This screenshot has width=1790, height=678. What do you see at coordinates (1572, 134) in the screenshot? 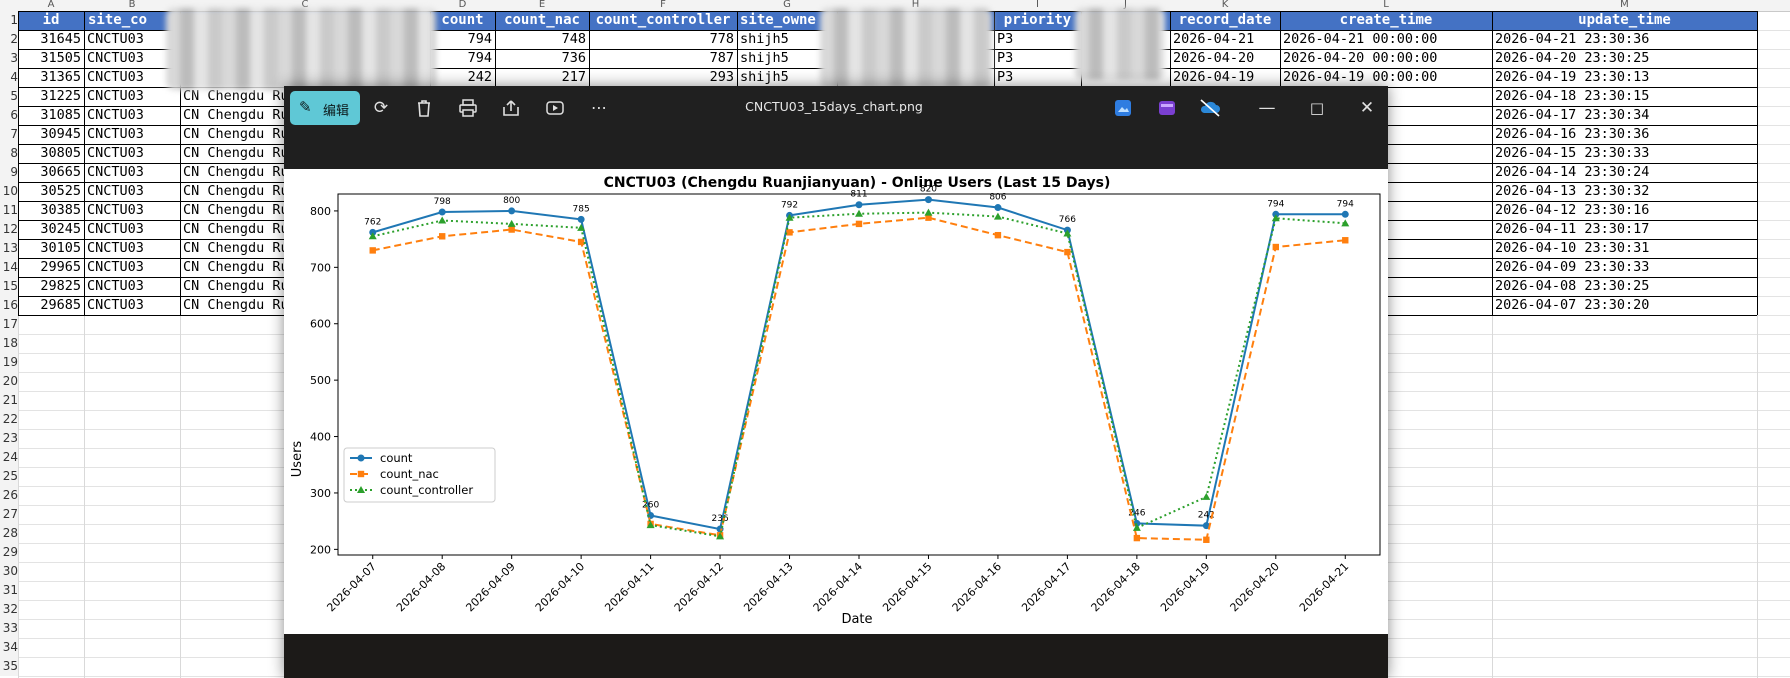
I see `cell-update: 2026-04-16 23:30:36` at bounding box center [1572, 134].